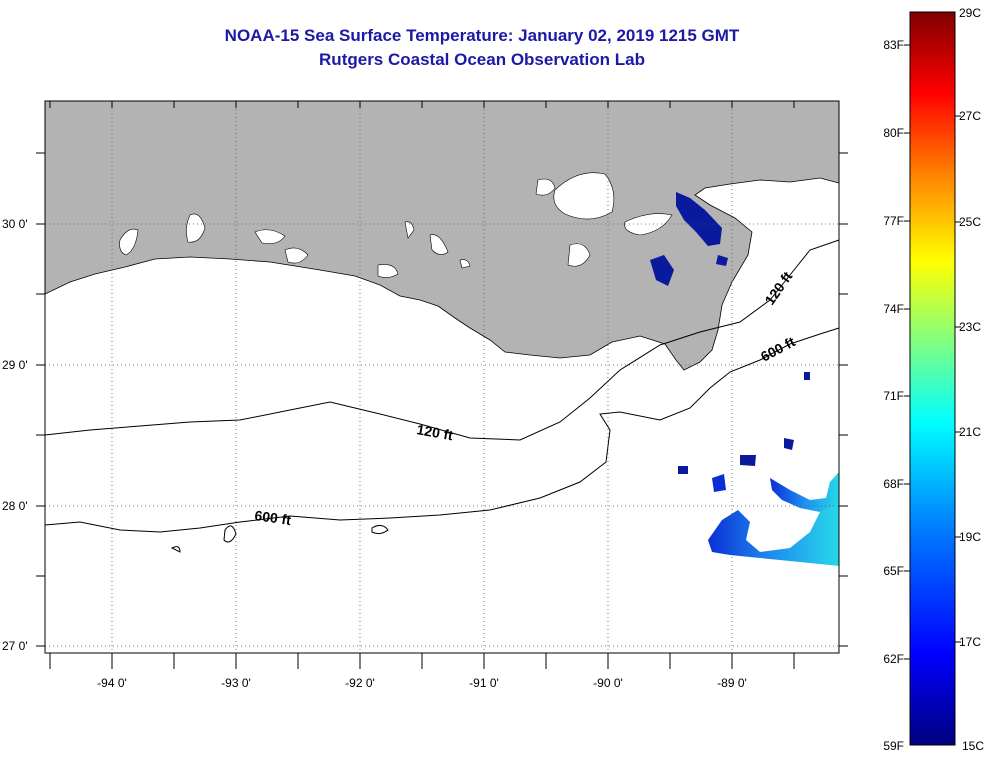 The height and width of the screenshot is (761, 992). What do you see at coordinates (970, 642) in the screenshot?
I see `cb-c-17: 17C` at bounding box center [970, 642].